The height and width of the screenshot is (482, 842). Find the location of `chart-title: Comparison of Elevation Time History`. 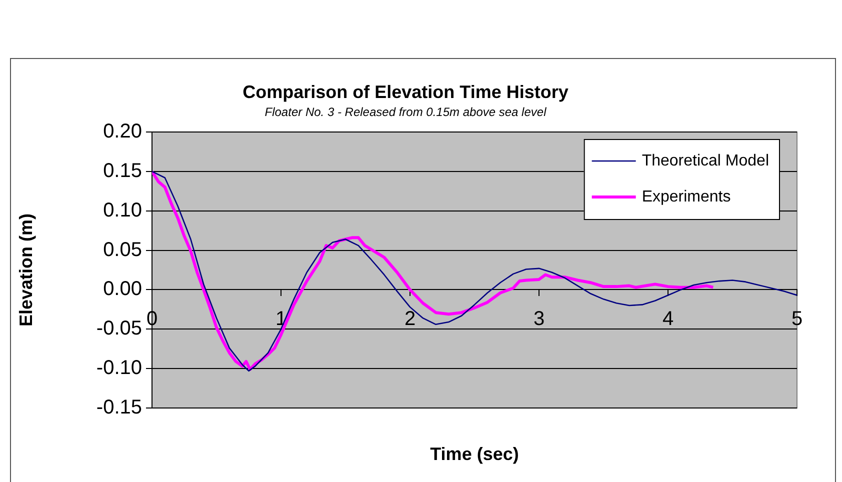

chart-title: Comparison of Elevation Time History is located at coordinates (405, 92).